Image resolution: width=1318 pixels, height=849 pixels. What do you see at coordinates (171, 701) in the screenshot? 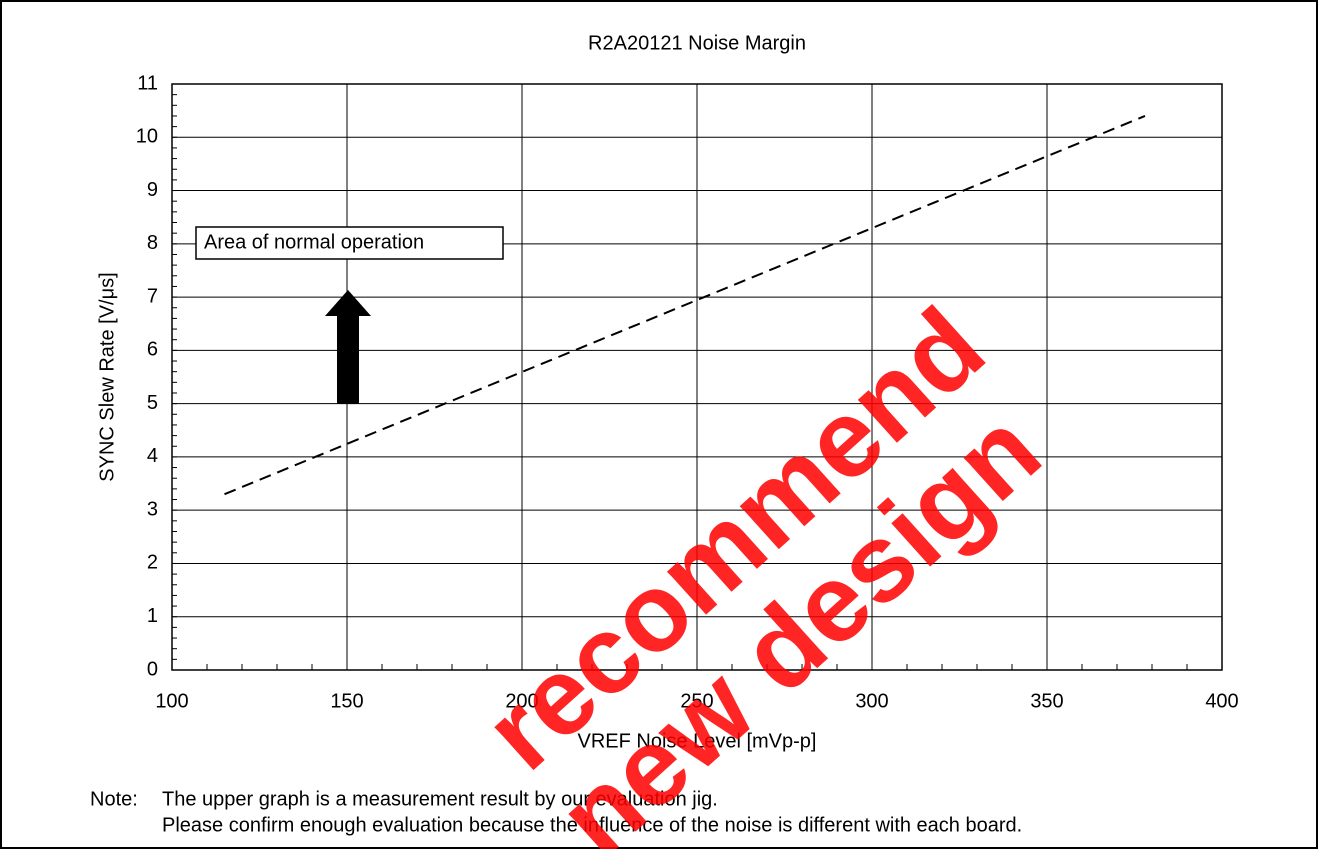
I see `x-tick-label: 100` at bounding box center [171, 701].